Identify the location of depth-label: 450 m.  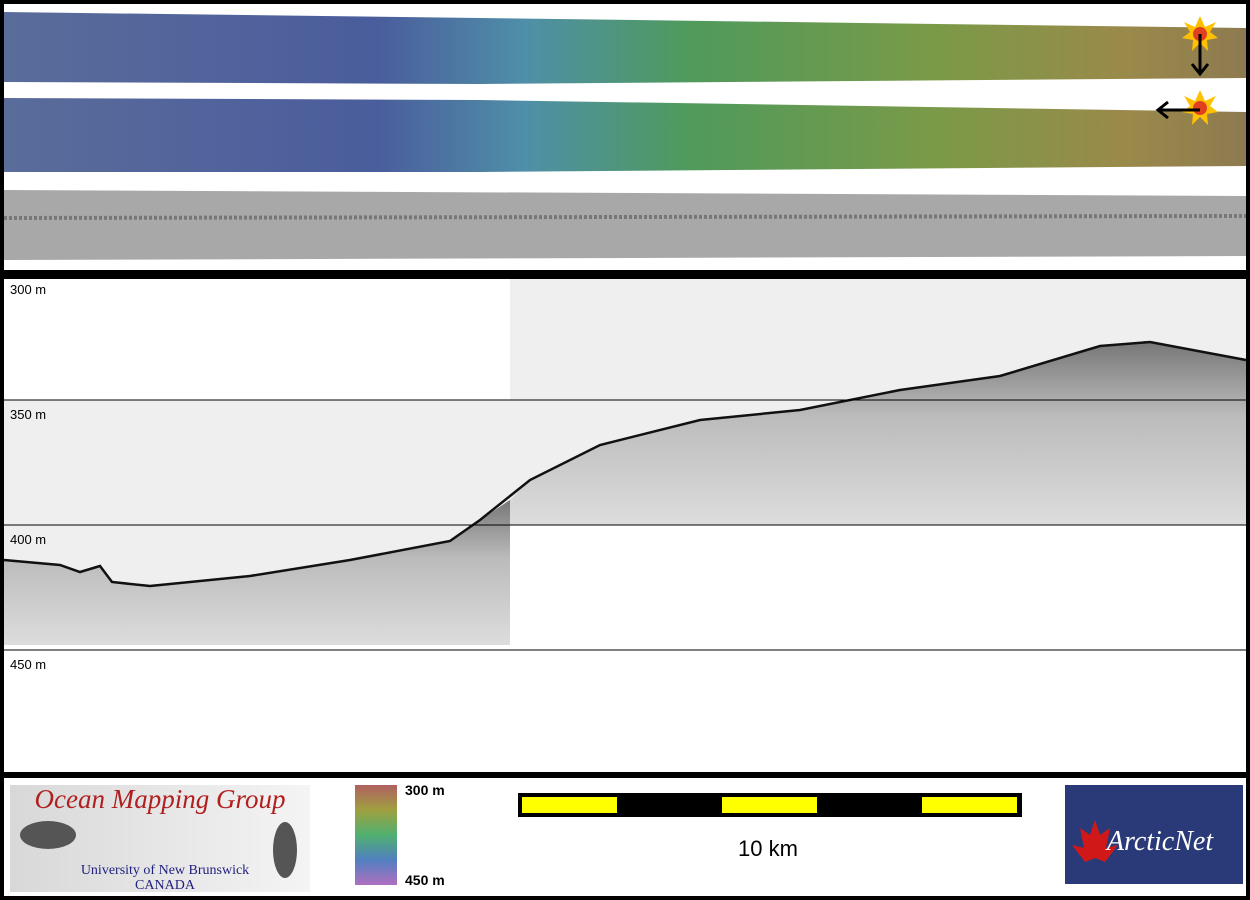
(28, 664).